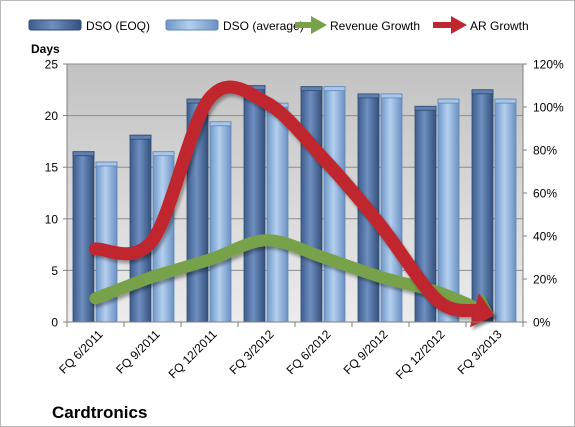 The height and width of the screenshot is (427, 575). What do you see at coordinates (309, 352) in the screenshot?
I see `x-tick-label: FQ 6/2012` at bounding box center [309, 352].